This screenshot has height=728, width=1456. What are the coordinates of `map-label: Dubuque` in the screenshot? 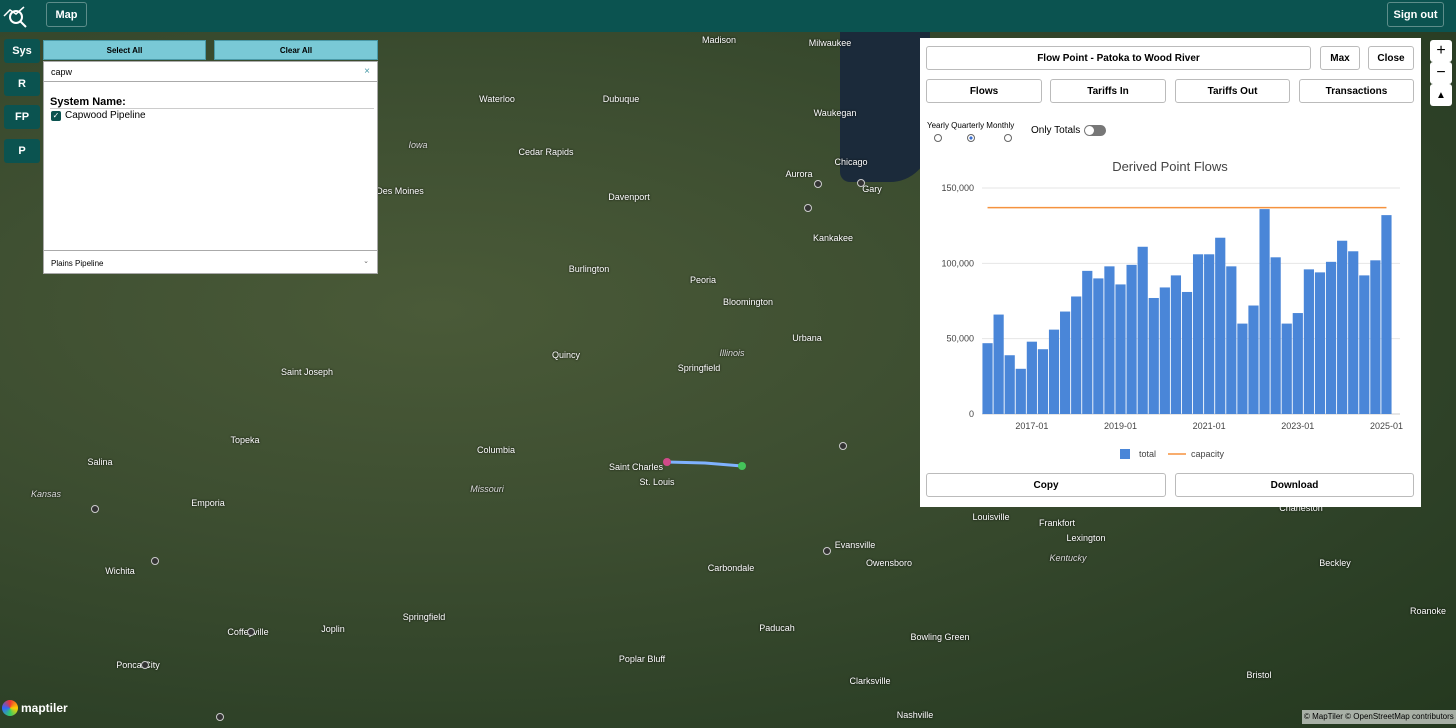 It's located at (621, 99).